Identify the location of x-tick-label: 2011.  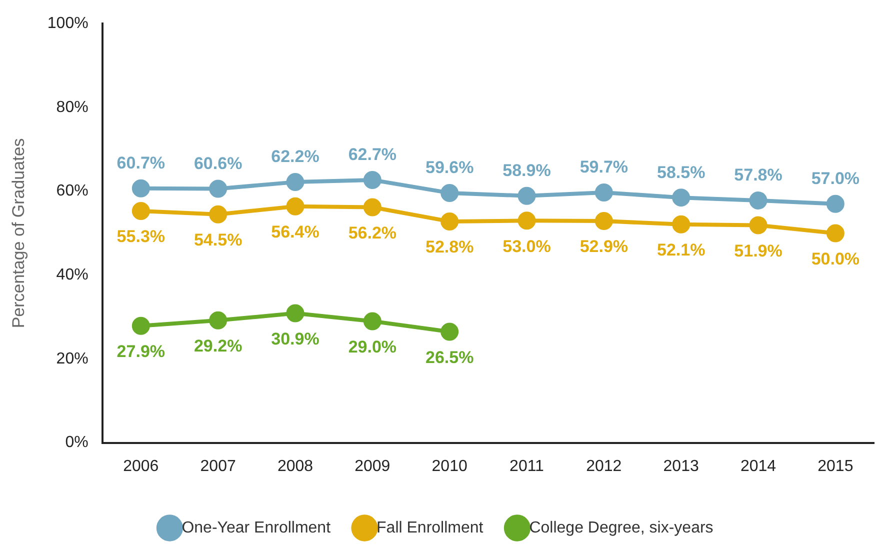
(527, 466).